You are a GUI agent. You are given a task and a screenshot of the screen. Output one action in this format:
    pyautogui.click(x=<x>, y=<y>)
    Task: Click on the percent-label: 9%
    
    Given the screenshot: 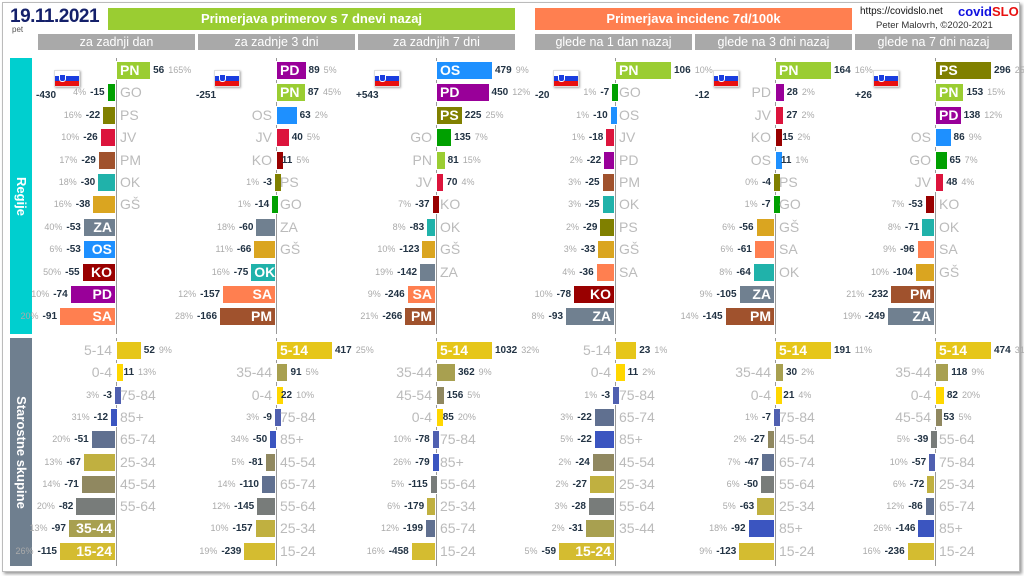 What is the action you would take?
    pyautogui.click(x=978, y=372)
    